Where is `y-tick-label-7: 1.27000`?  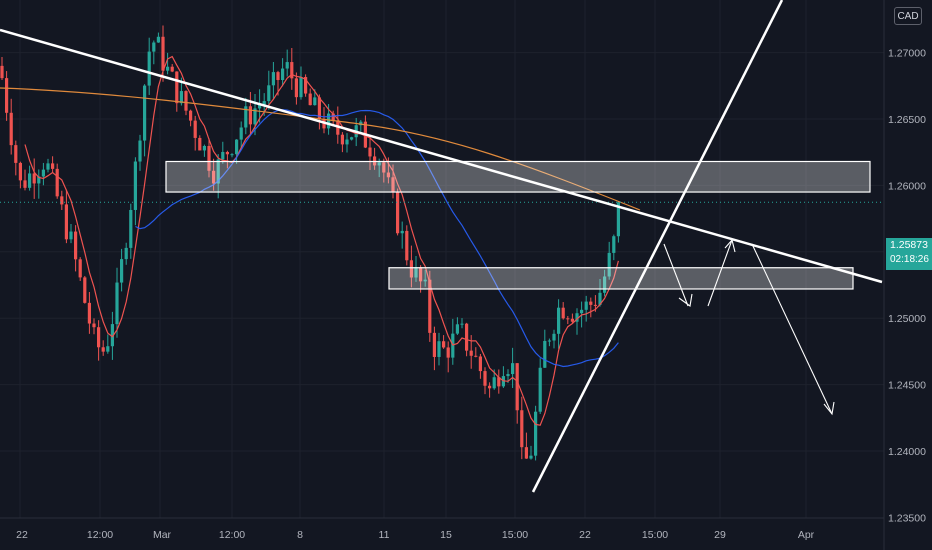 y-tick-label-7: 1.27000 is located at coordinates (907, 54).